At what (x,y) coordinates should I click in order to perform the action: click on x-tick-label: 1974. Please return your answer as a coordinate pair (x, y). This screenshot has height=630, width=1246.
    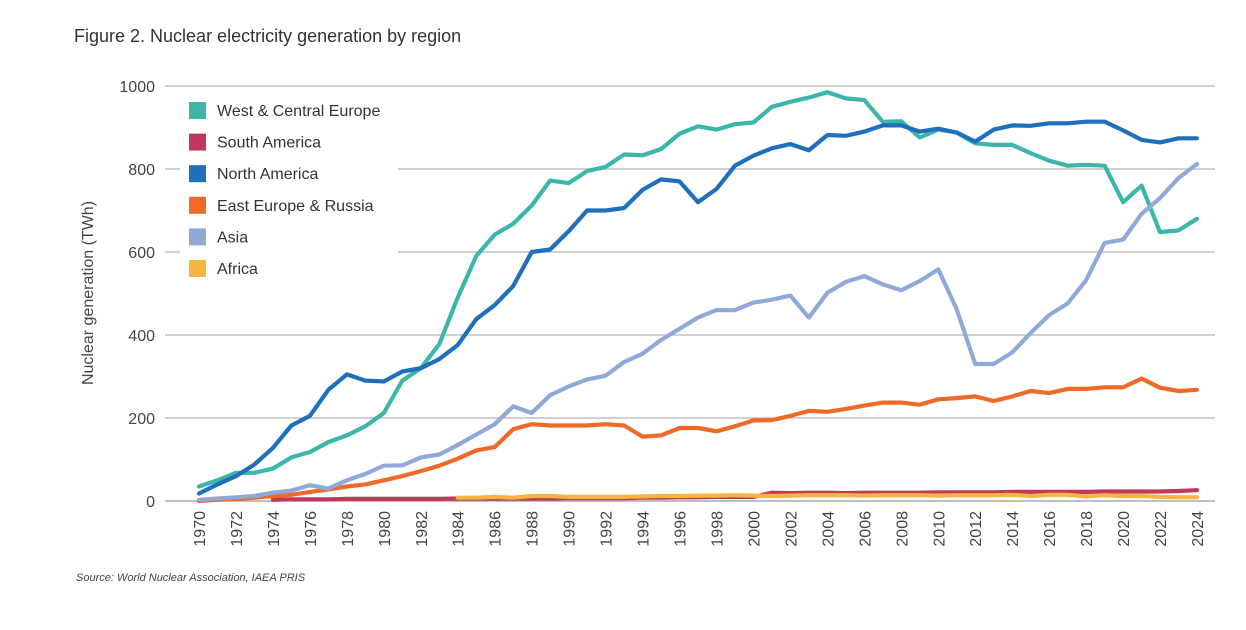
    Looking at the image, I should click on (274, 529).